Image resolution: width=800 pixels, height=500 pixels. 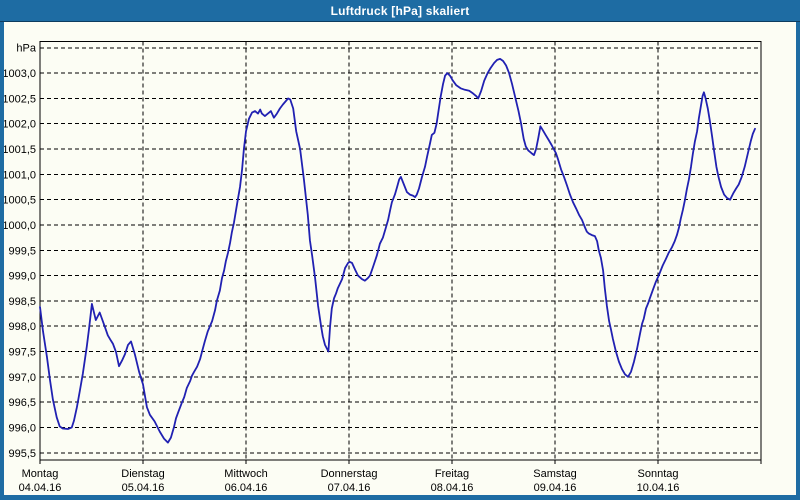 I want to click on y-tick-label: 995,5, so click(x=22, y=454).